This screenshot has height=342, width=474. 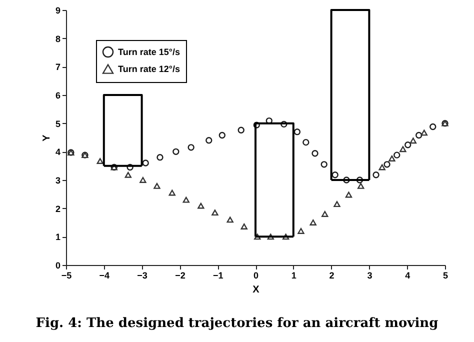 I want to click on x-tick-label: 0, so click(x=256, y=275).